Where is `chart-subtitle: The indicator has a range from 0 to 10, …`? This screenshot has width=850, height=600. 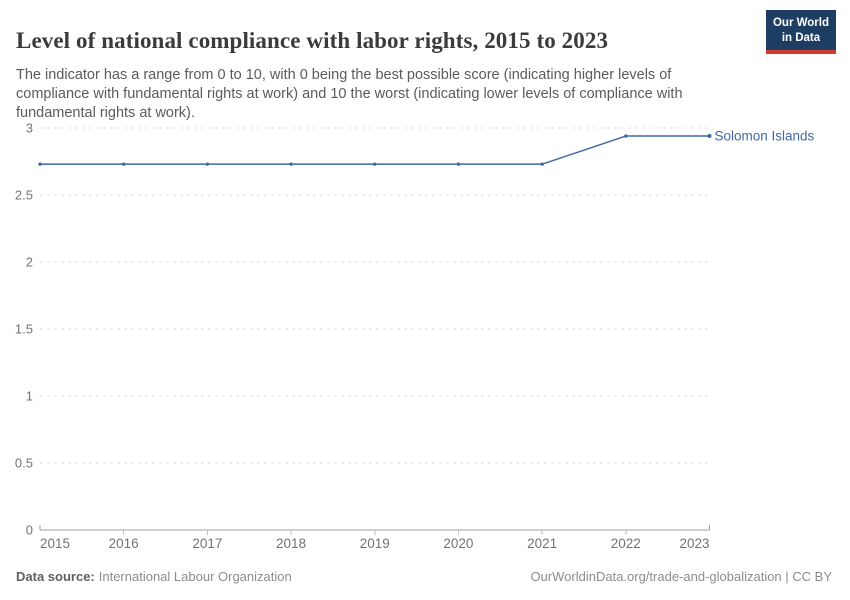
chart-subtitle: The indicator has a range from 0 to 10, … is located at coordinates (349, 93).